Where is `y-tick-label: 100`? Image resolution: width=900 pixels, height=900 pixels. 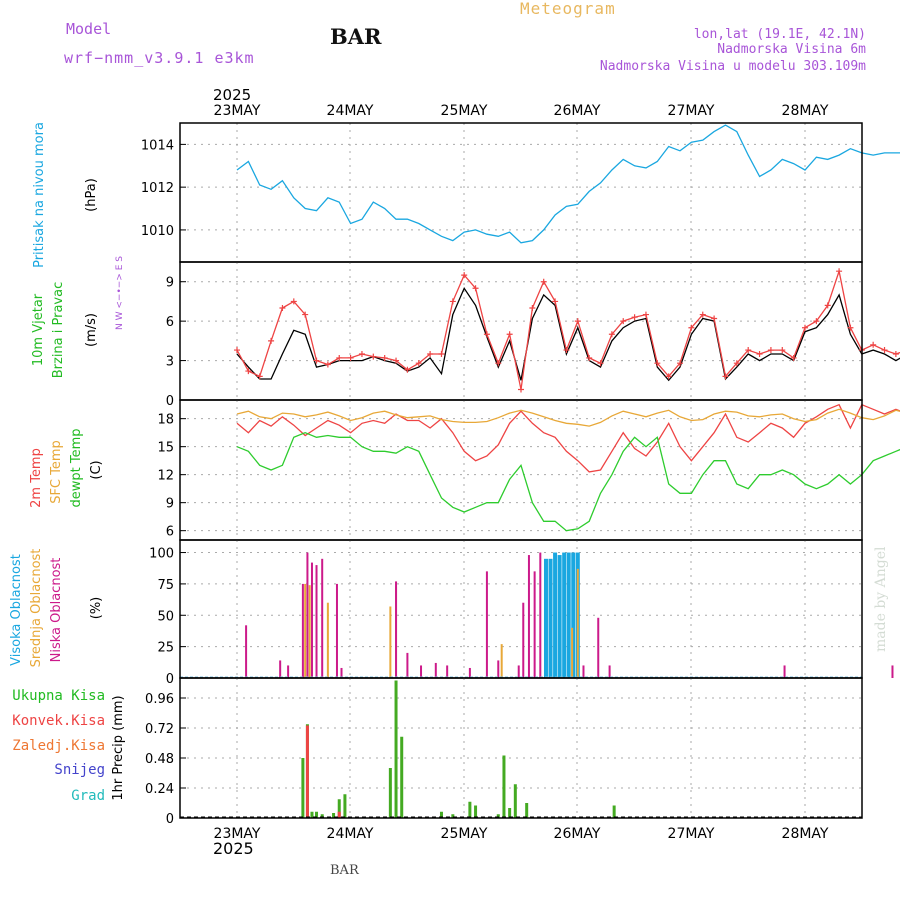
y-tick-label: 100 is located at coordinates (161, 554).